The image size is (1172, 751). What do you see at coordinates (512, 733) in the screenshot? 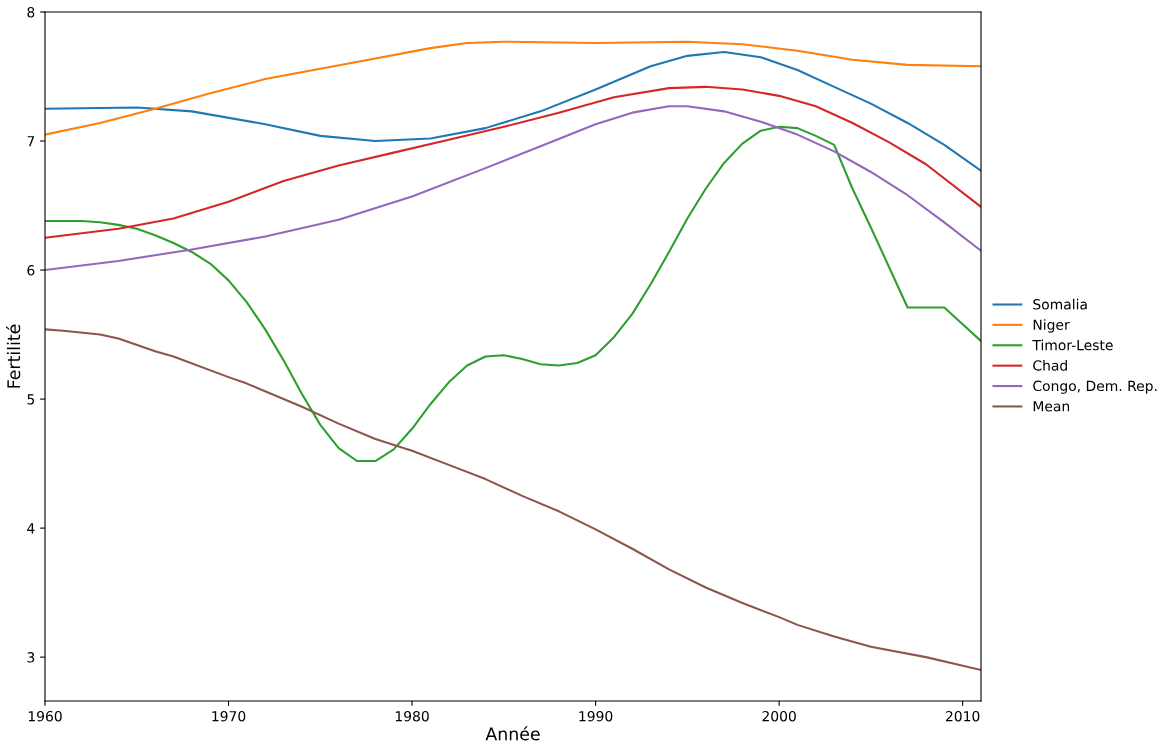
I see `x-axis-title: Année` at bounding box center [512, 733].